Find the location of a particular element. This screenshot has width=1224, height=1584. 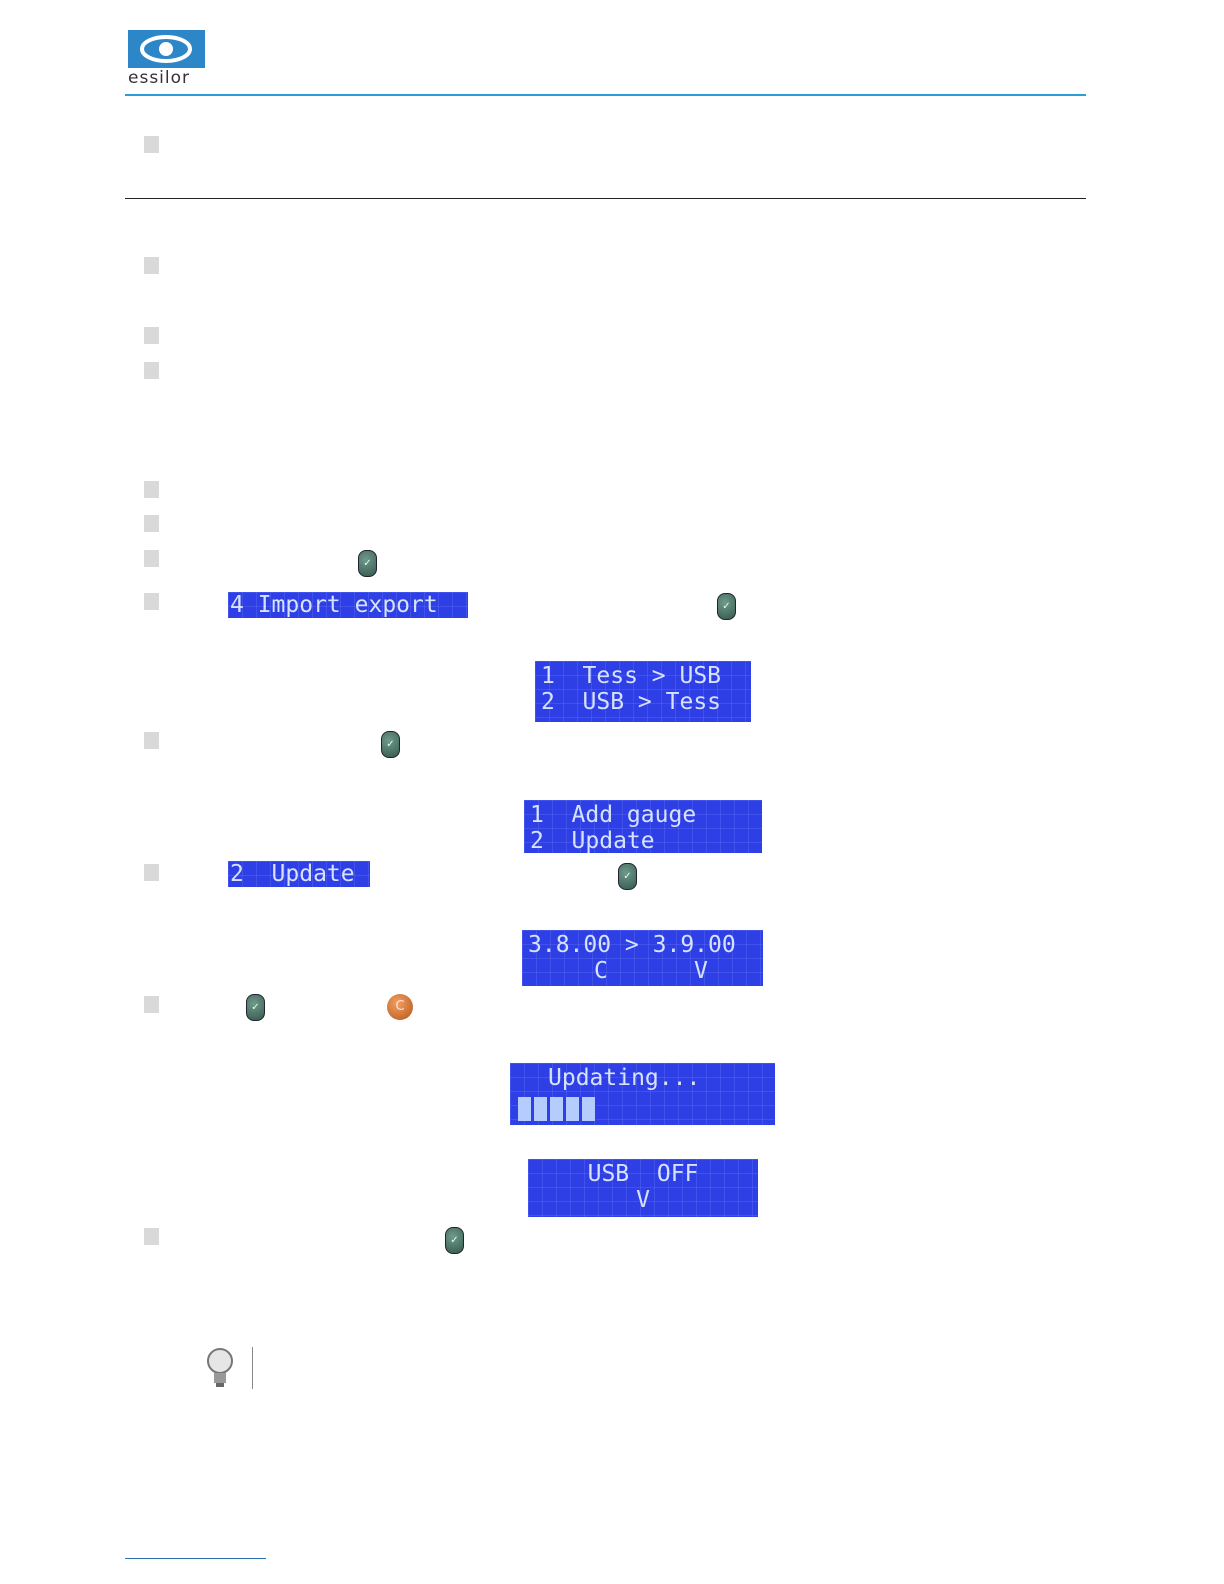

lcd-screen: USB OFF V is located at coordinates (643, 1188).